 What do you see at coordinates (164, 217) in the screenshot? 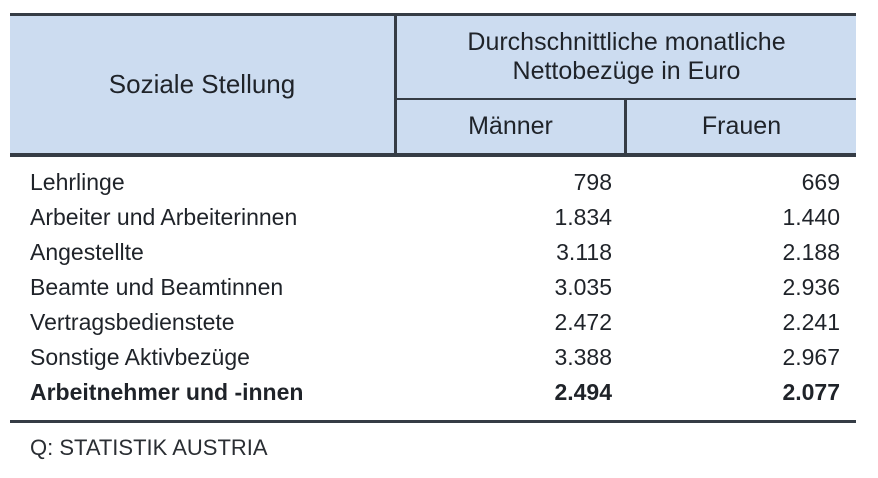
I see `row-label: Arbeiter und Arbeiterinnen` at bounding box center [164, 217].